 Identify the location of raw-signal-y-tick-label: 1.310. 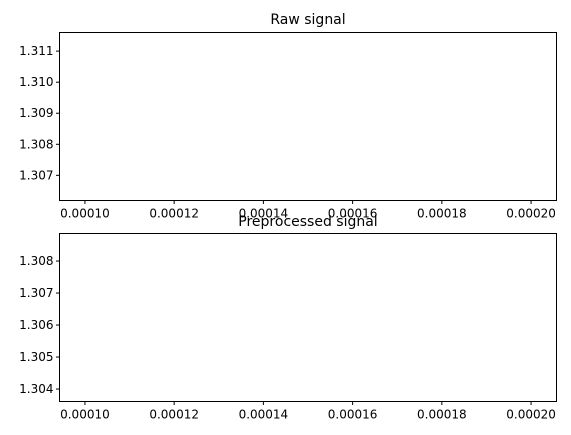
(36, 82).